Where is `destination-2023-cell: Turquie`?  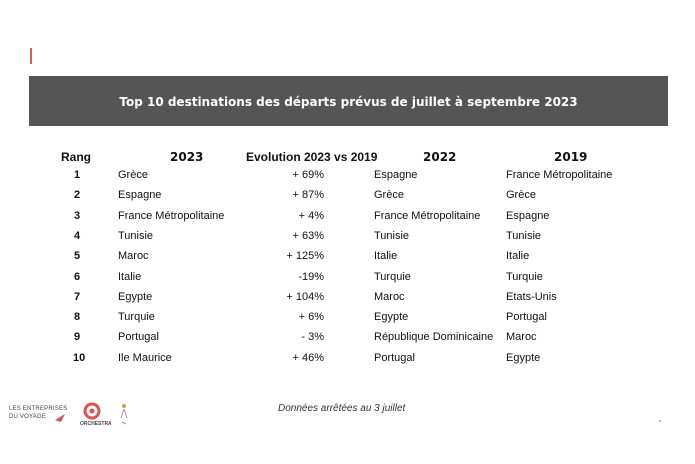 destination-2023-cell: Turquie is located at coordinates (136, 317).